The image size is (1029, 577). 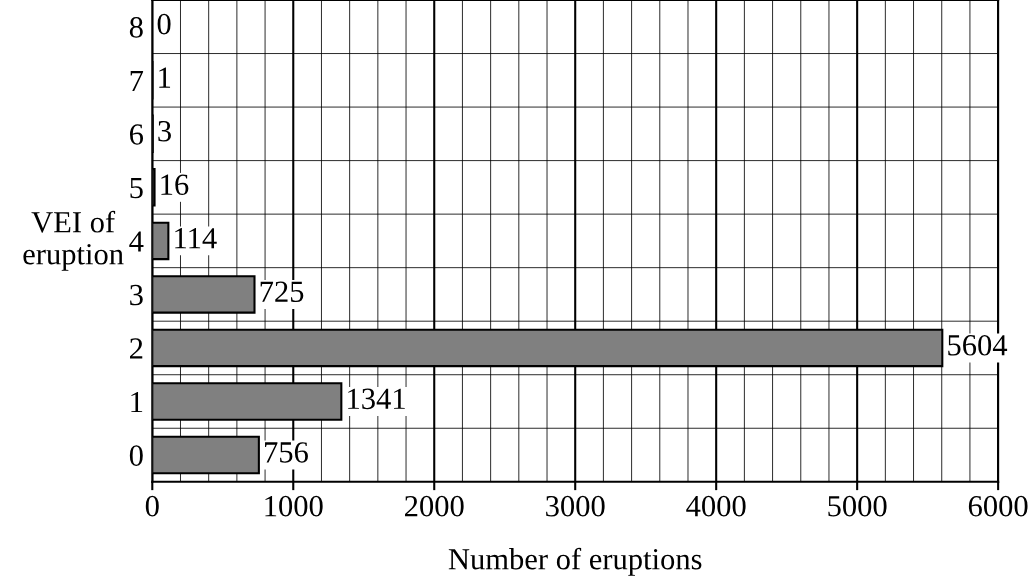 I want to click on x-tick-label: 5000, so click(x=857, y=506).